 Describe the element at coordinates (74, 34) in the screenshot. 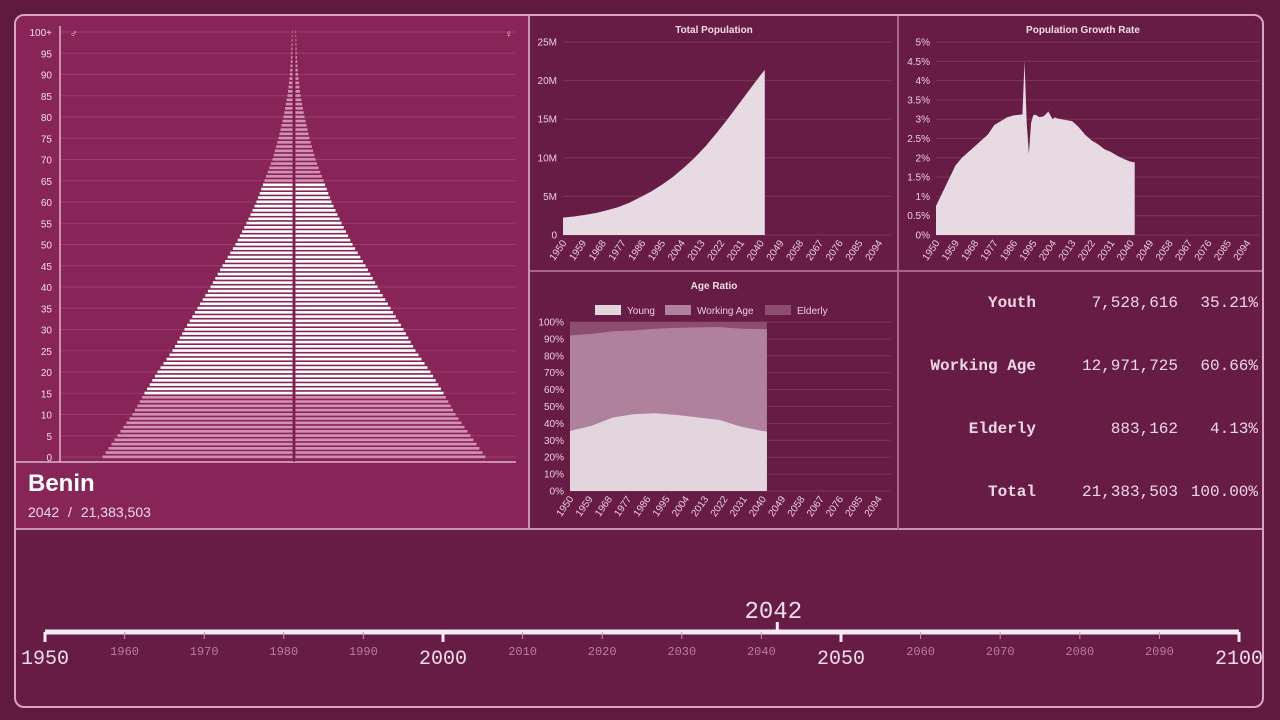

I see `male-icon: ♂` at that location.